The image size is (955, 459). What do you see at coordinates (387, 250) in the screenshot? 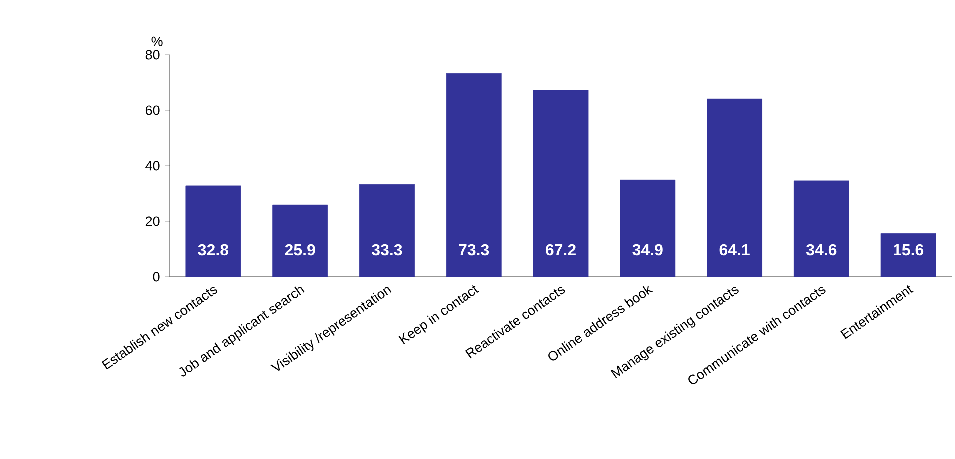
I see `data-label: 33.3` at bounding box center [387, 250].